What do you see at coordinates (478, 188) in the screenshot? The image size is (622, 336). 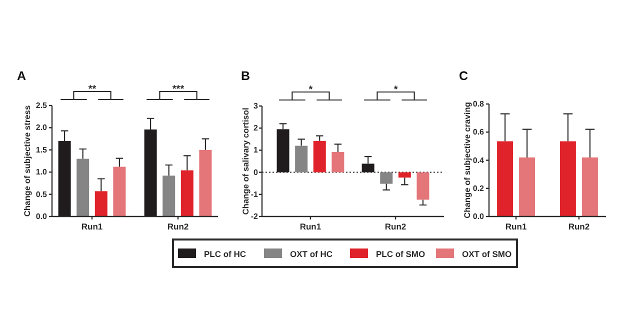 I see `y-tick-label: 0.2` at bounding box center [478, 188].